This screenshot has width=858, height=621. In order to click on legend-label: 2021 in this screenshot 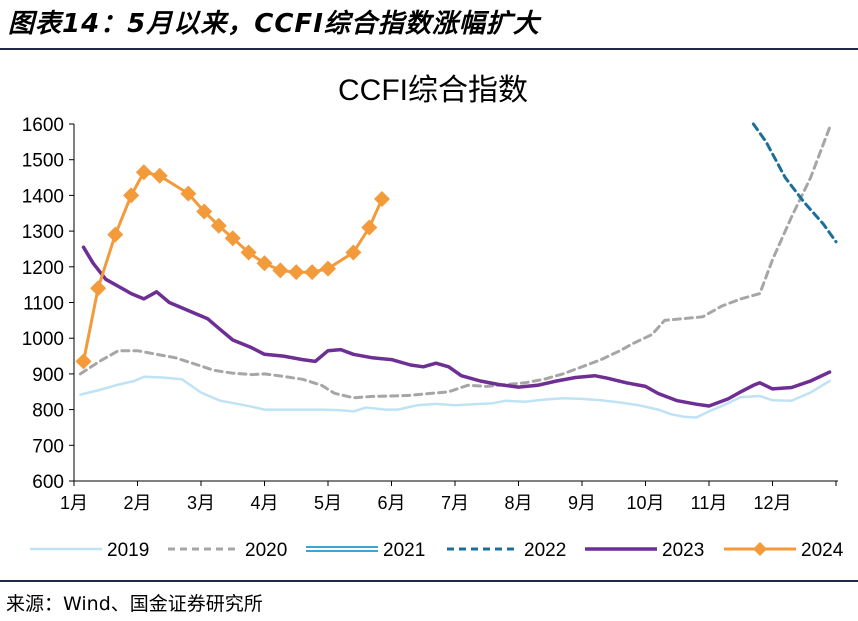, I will do `click(404, 550)`.